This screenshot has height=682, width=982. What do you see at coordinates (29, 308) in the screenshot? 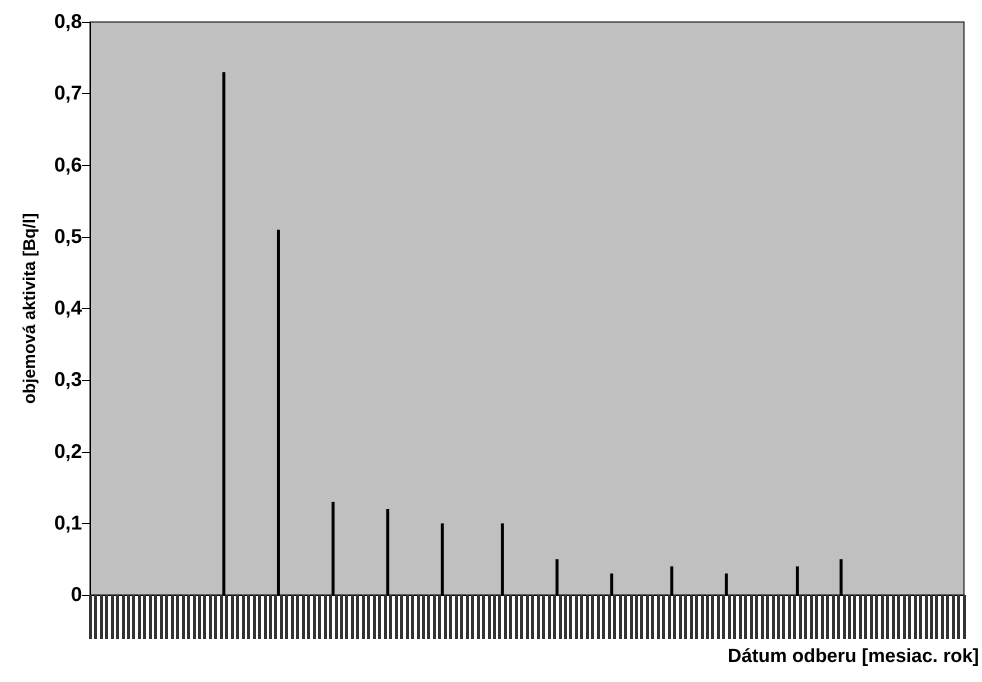
I see `y-axis-title: objemová aktivita [Bq/l]` at bounding box center [29, 308].